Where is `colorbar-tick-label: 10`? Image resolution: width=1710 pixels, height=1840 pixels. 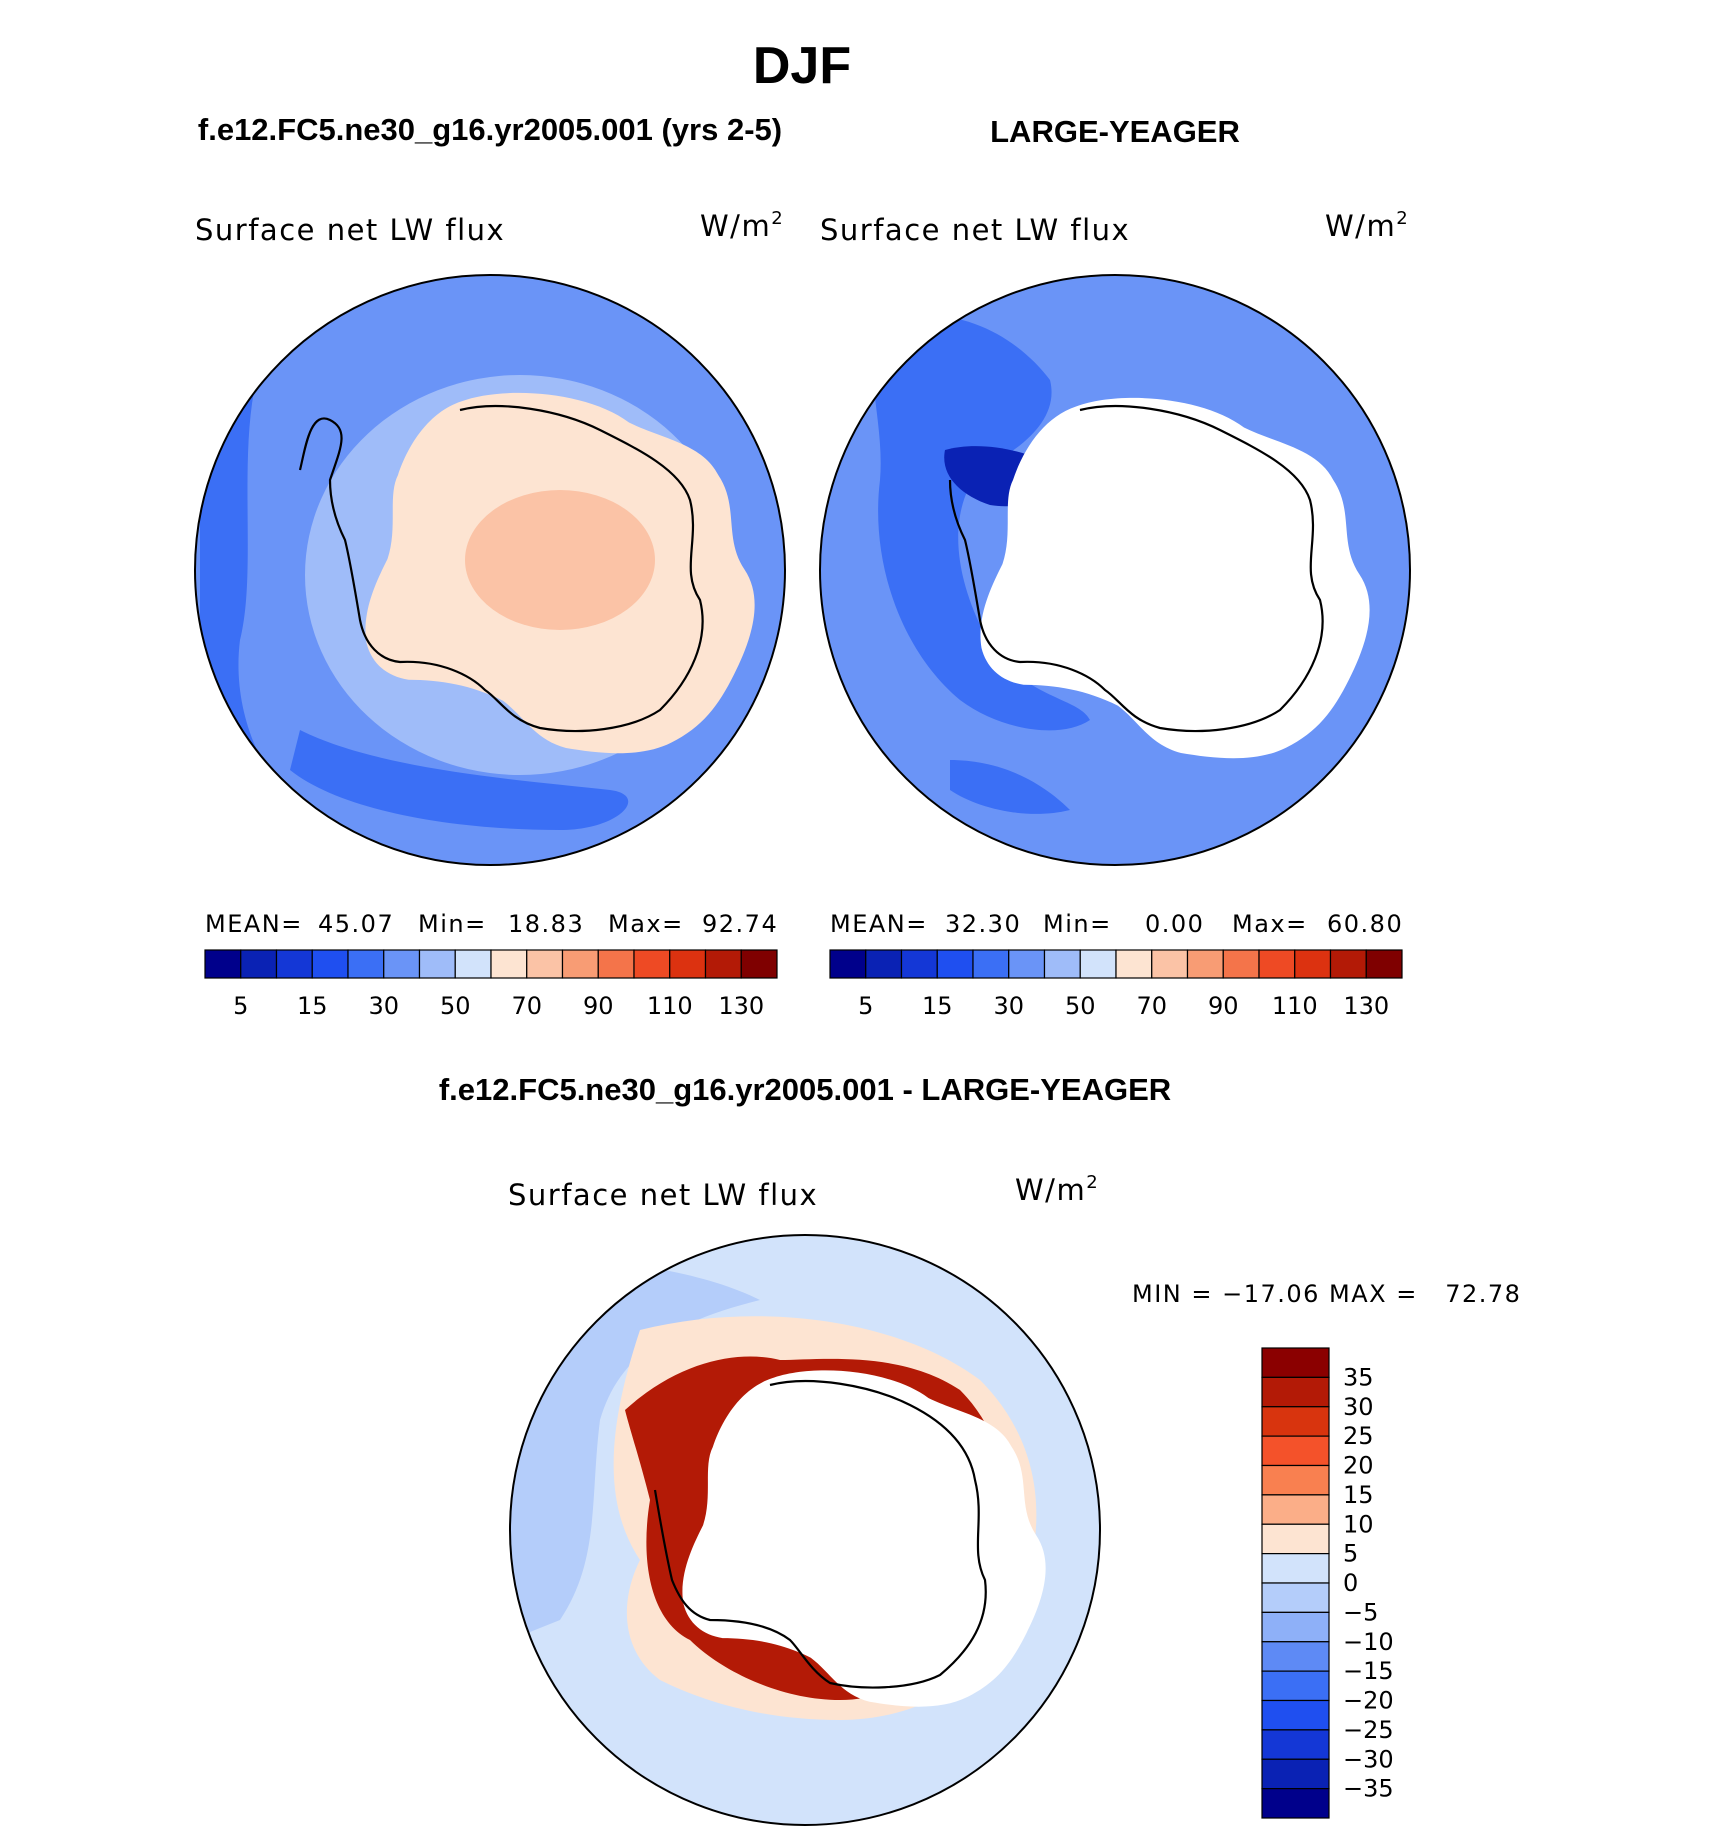
colorbar-tick-label: 10 is located at coordinates (1358, 1524).